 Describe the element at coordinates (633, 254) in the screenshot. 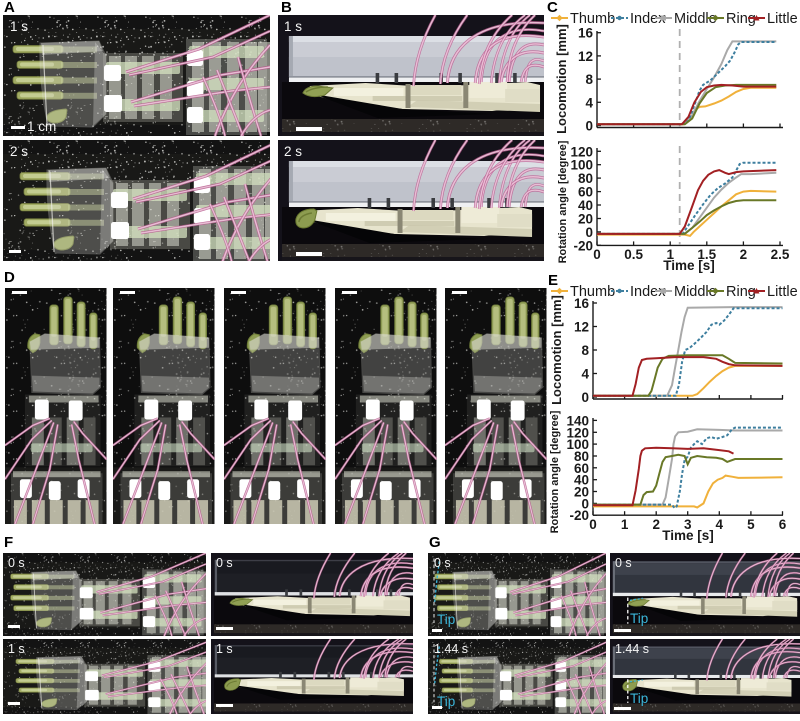

I see `svg-text: 0.5` at that location.